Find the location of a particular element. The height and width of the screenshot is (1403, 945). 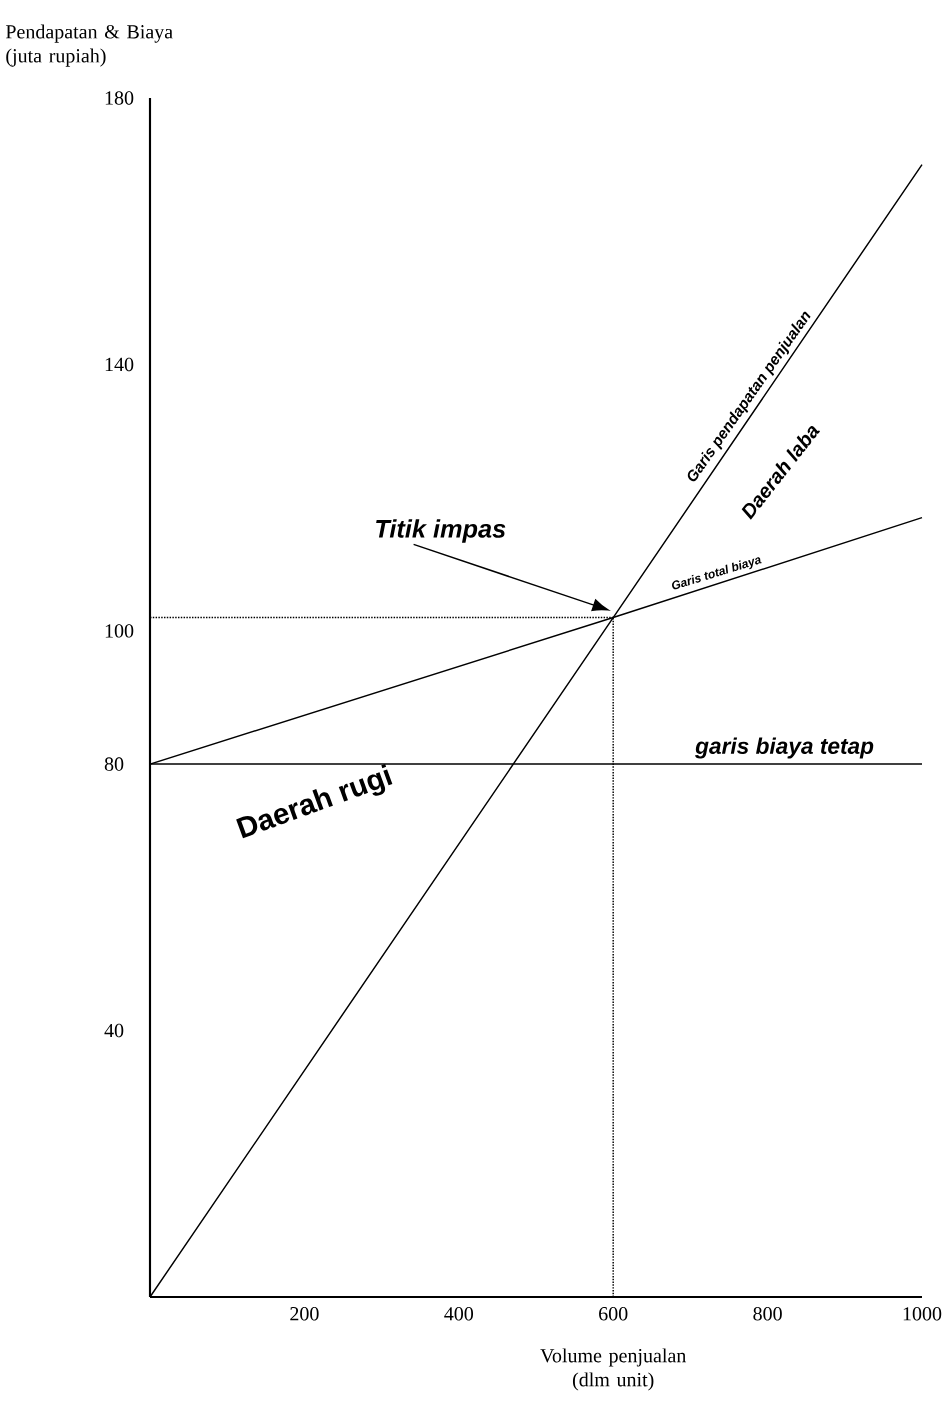

annotation: Daerah rugi is located at coordinates (314, 801).